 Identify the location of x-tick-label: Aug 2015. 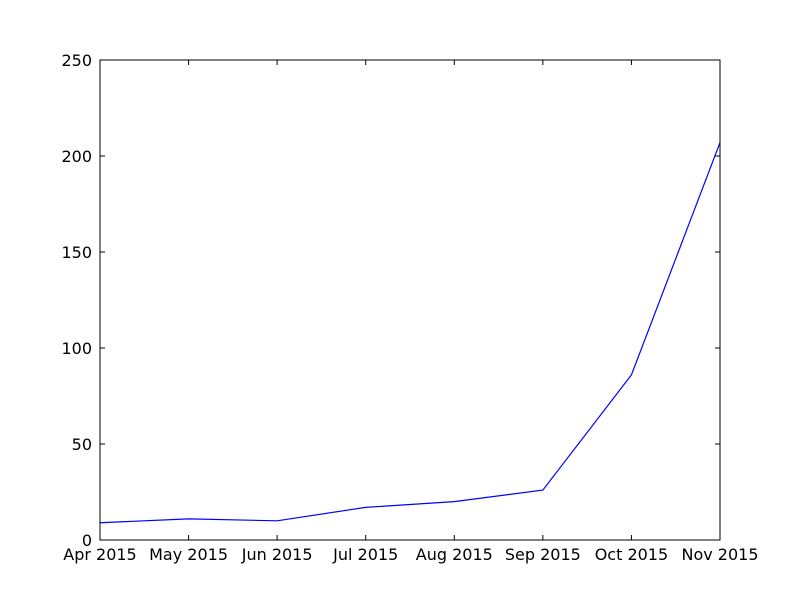
(454, 554).